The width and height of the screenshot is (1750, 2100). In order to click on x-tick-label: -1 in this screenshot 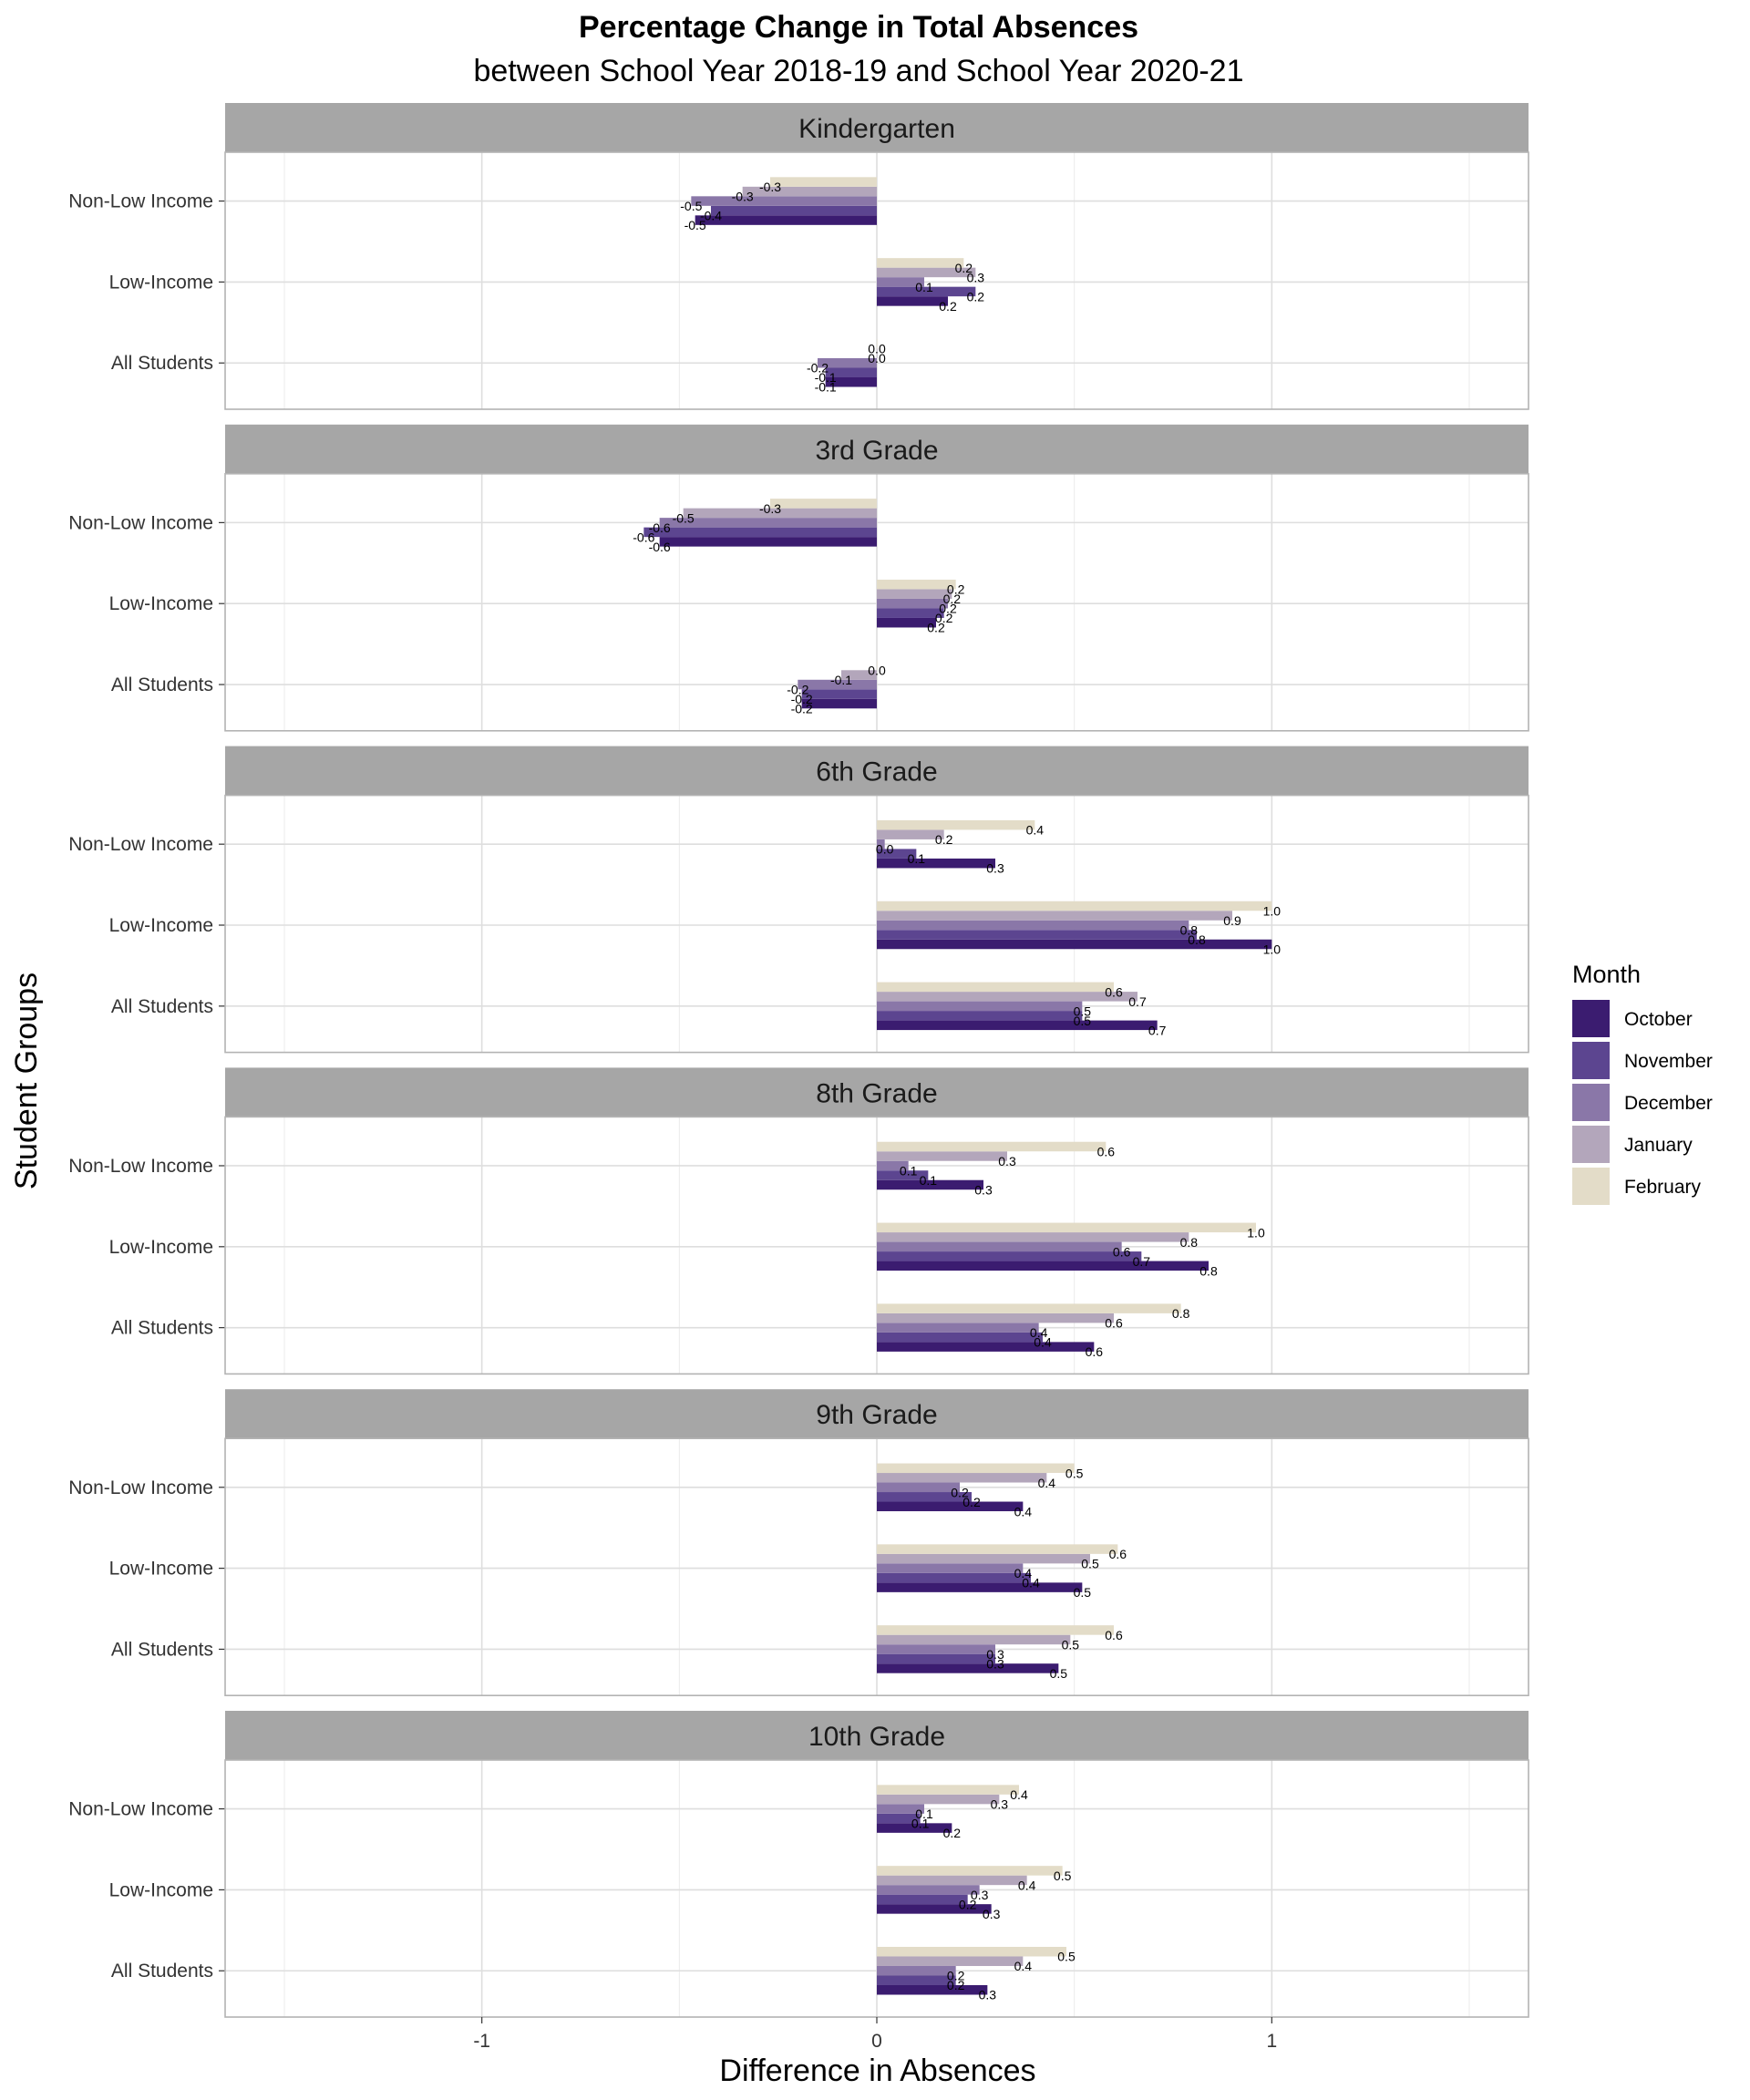, I will do `click(482, 2042)`.